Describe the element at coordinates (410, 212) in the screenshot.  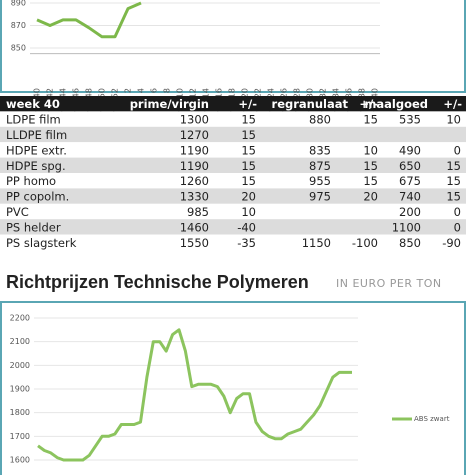
I see `table-cell: 200` at that location.